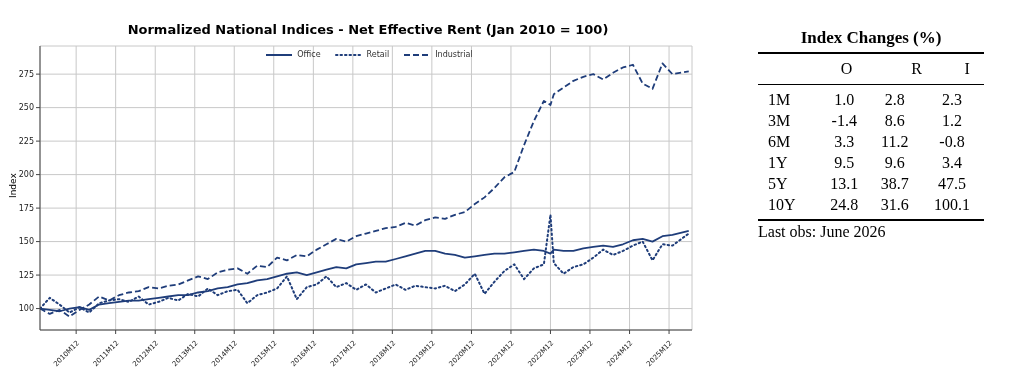 This screenshot has height=386, width=1024. What do you see at coordinates (26, 141) in the screenshot?
I see `y-tick-label: 225` at bounding box center [26, 141].